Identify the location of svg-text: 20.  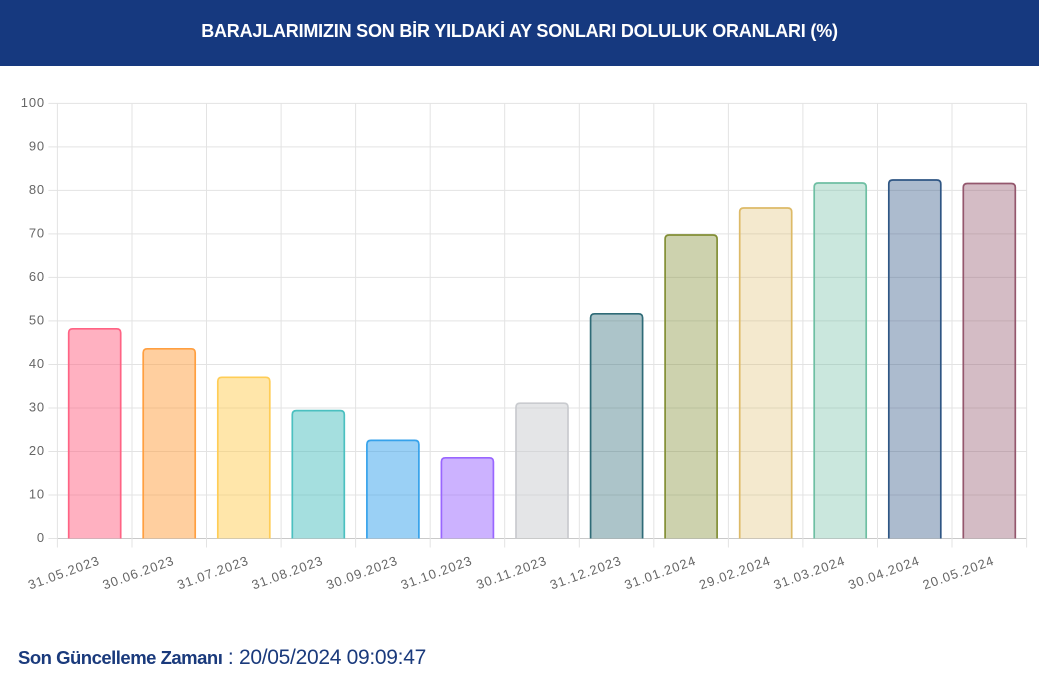
(37, 450).